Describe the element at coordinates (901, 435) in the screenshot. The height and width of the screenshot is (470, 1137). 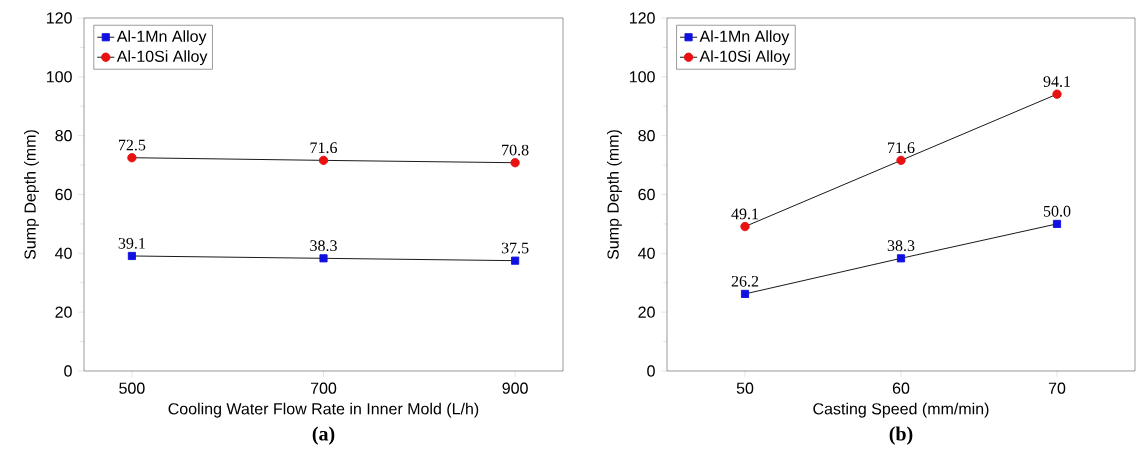
I see `text: (b)` at that location.